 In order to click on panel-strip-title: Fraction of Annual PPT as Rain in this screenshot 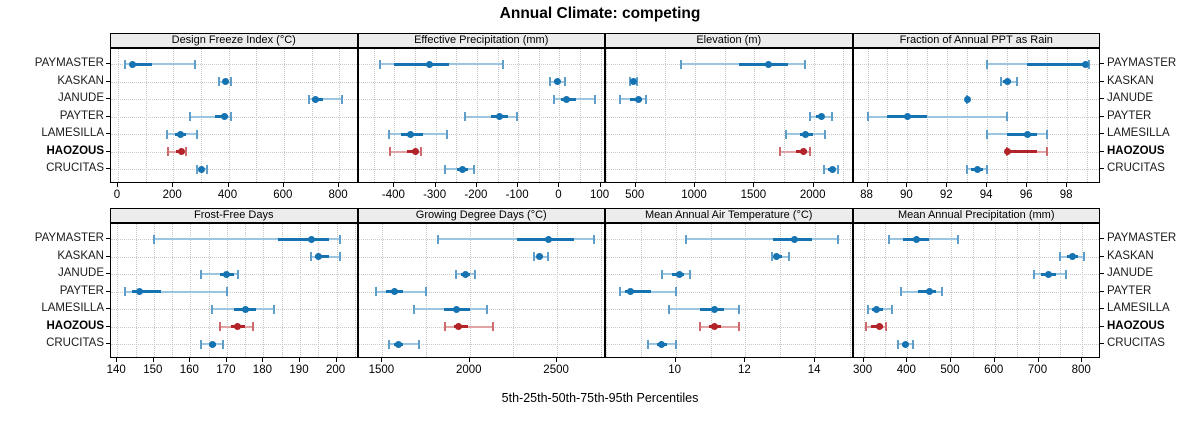, I will do `click(976, 40)`.